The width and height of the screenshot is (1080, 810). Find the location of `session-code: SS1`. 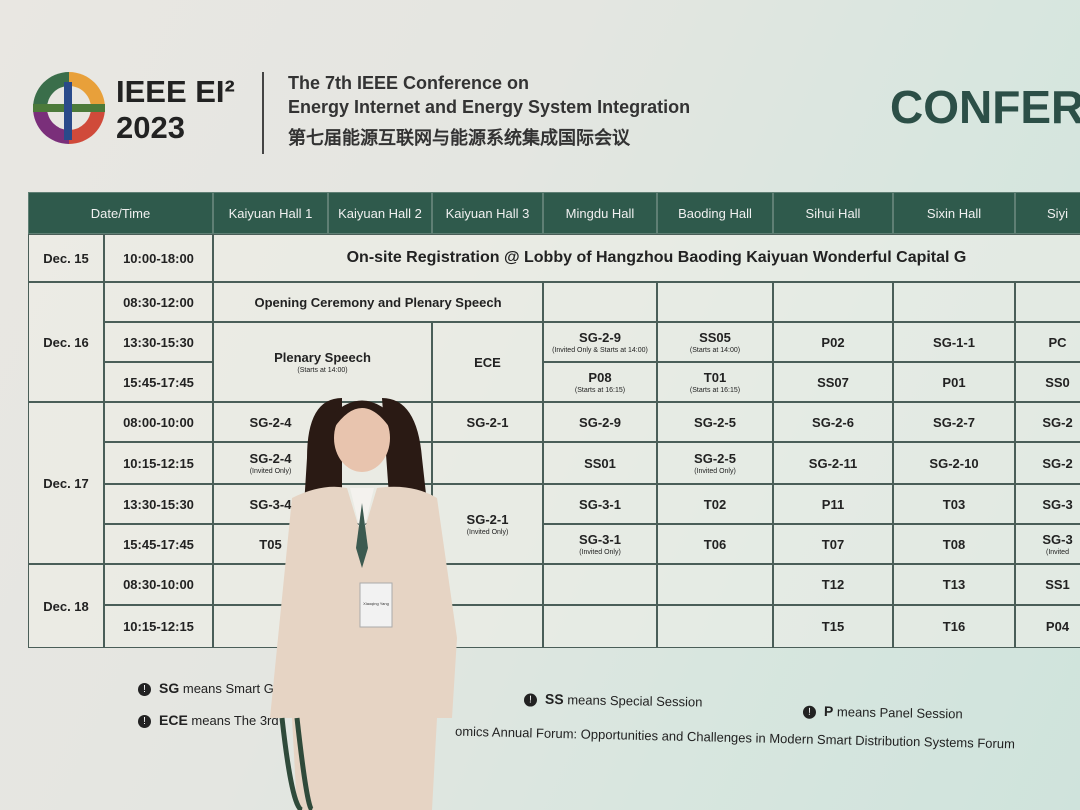

session-code: SS1 is located at coordinates (1057, 584).